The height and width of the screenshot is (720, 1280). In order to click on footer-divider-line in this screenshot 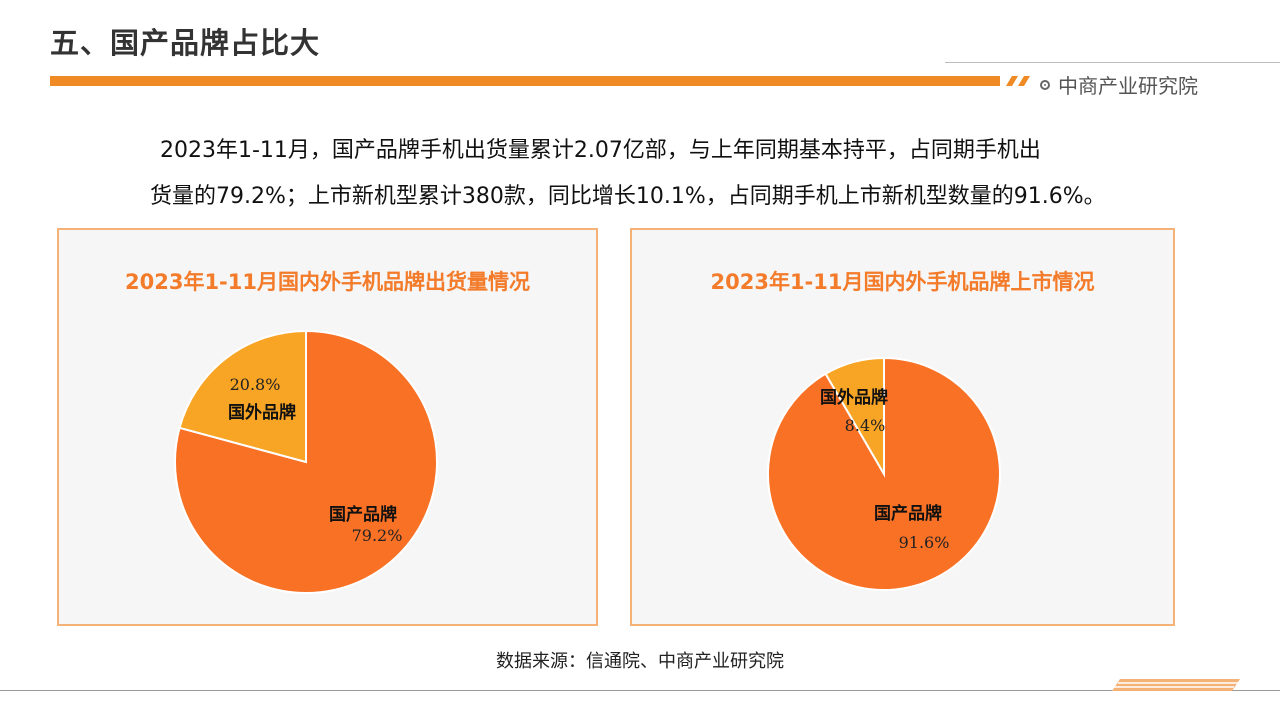, I will do `click(640, 690)`.